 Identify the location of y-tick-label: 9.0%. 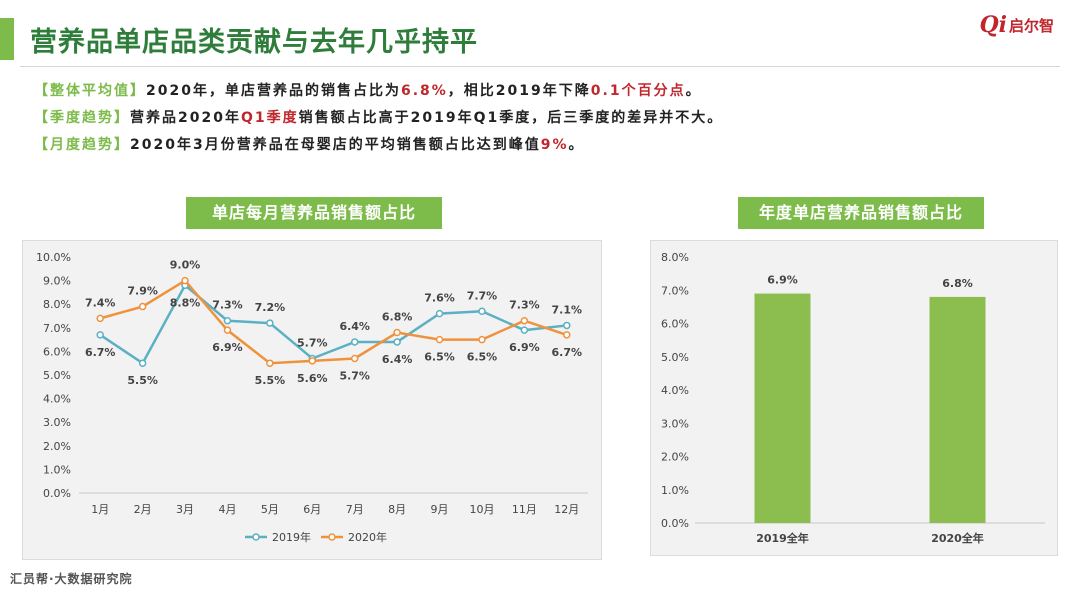
(57, 281).